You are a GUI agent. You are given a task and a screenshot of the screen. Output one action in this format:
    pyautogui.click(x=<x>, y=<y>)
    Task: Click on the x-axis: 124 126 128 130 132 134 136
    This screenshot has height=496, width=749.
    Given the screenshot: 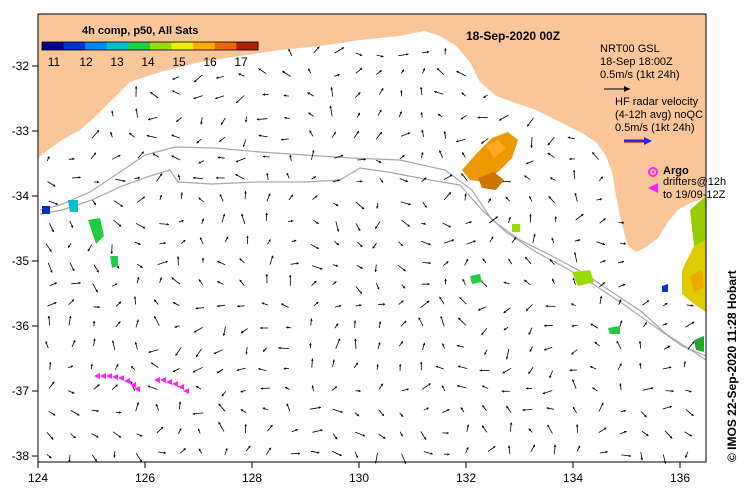 What is the action you would take?
    pyautogui.click(x=359, y=473)
    